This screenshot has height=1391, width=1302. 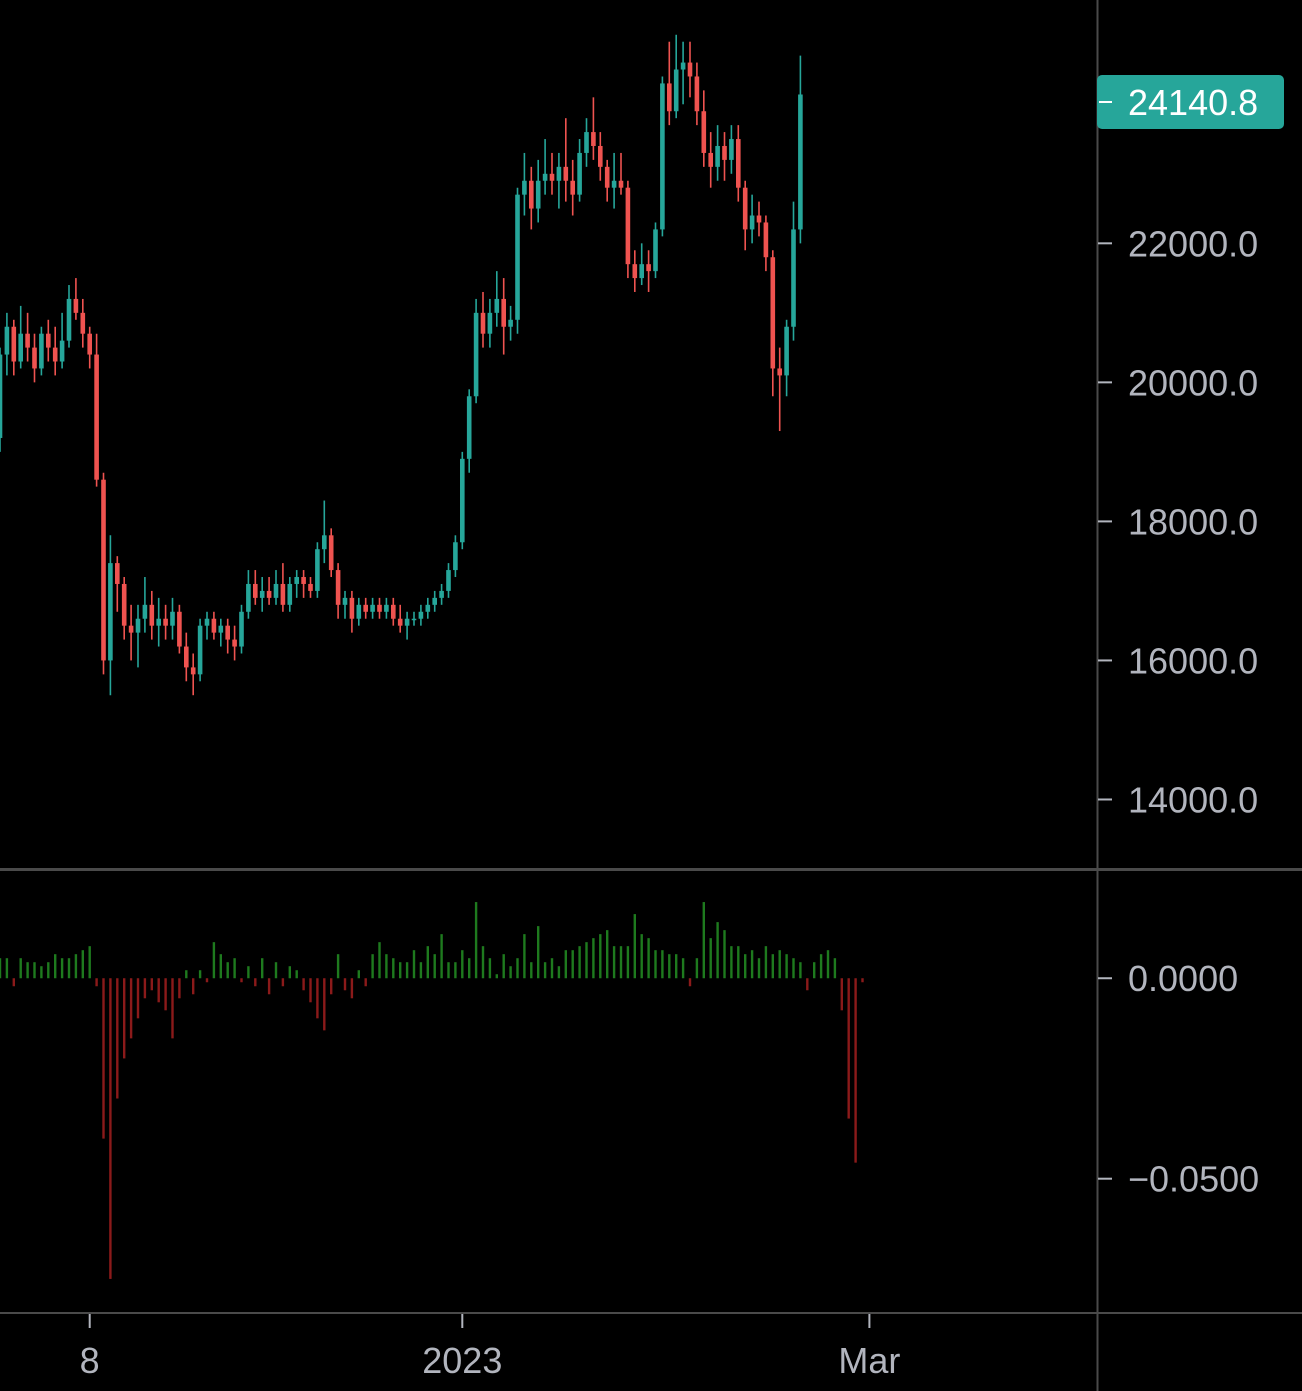 I want to click on price-axis: 14000.0 16000.0 18000.0 20000.0 22000.0, so click(x=1178, y=521).